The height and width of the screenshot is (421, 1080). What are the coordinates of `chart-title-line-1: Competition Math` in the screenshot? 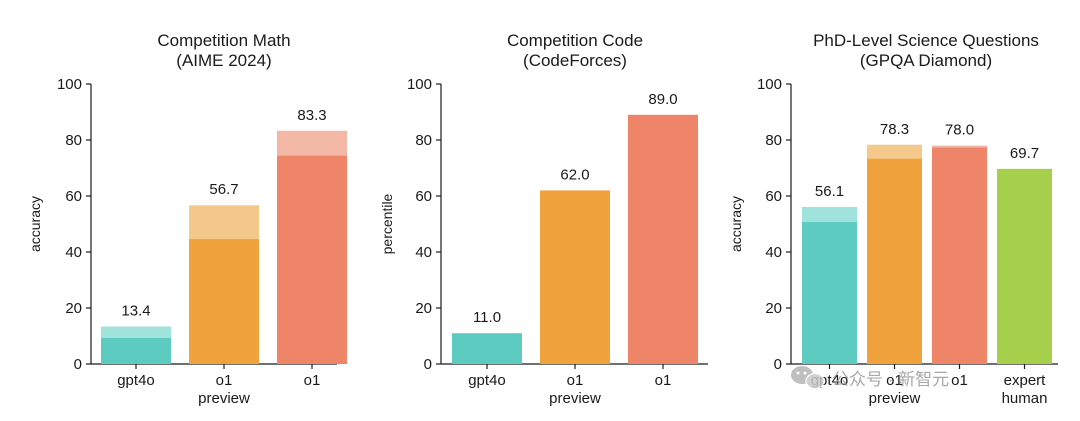 It's located at (223, 40).